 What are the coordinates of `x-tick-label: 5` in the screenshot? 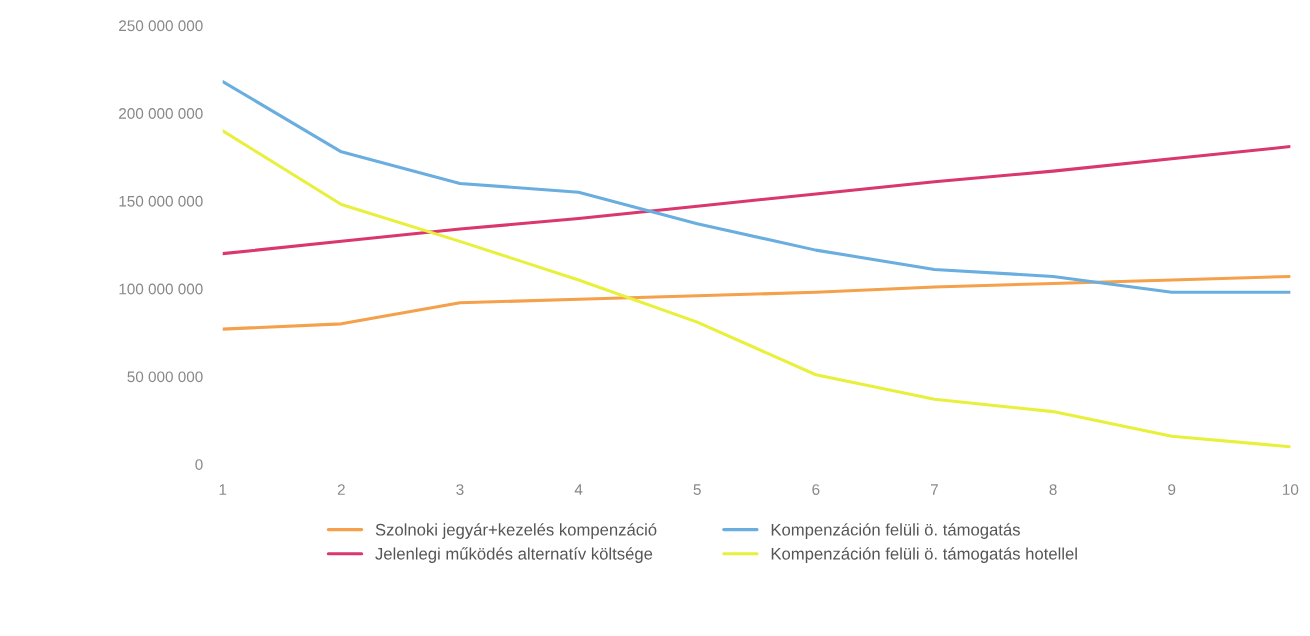 It's located at (697, 489).